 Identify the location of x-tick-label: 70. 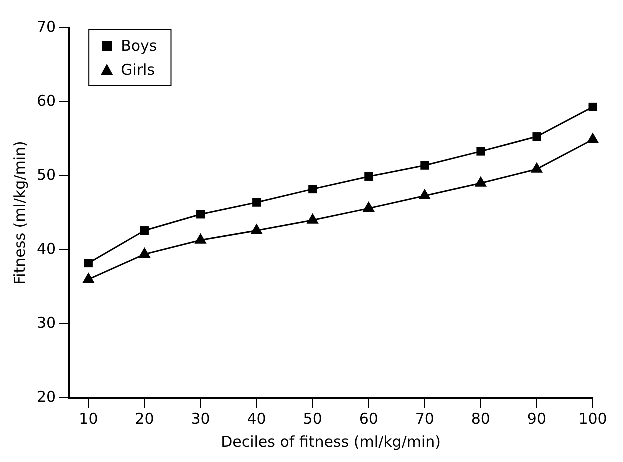
(424, 419).